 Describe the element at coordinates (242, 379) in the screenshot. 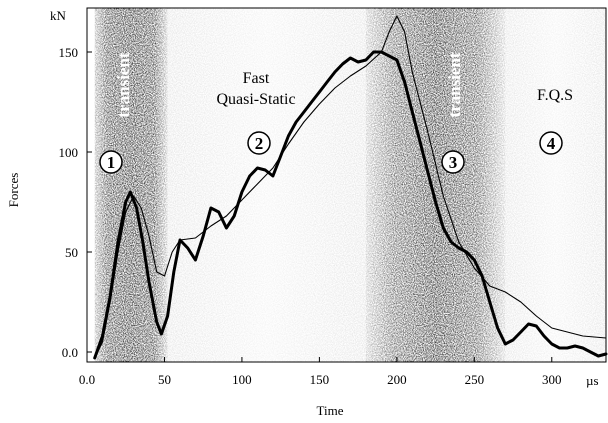

I see `x-tick-label: 100` at that location.